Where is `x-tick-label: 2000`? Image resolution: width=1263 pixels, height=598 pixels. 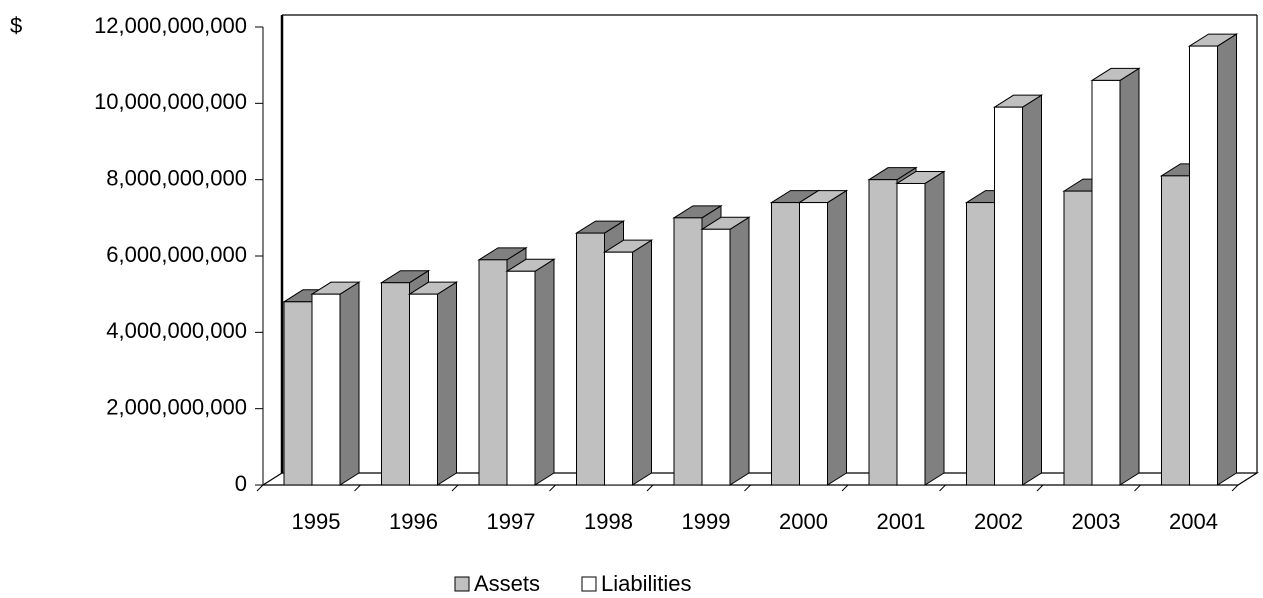 x-tick-label: 2000 is located at coordinates (803, 521).